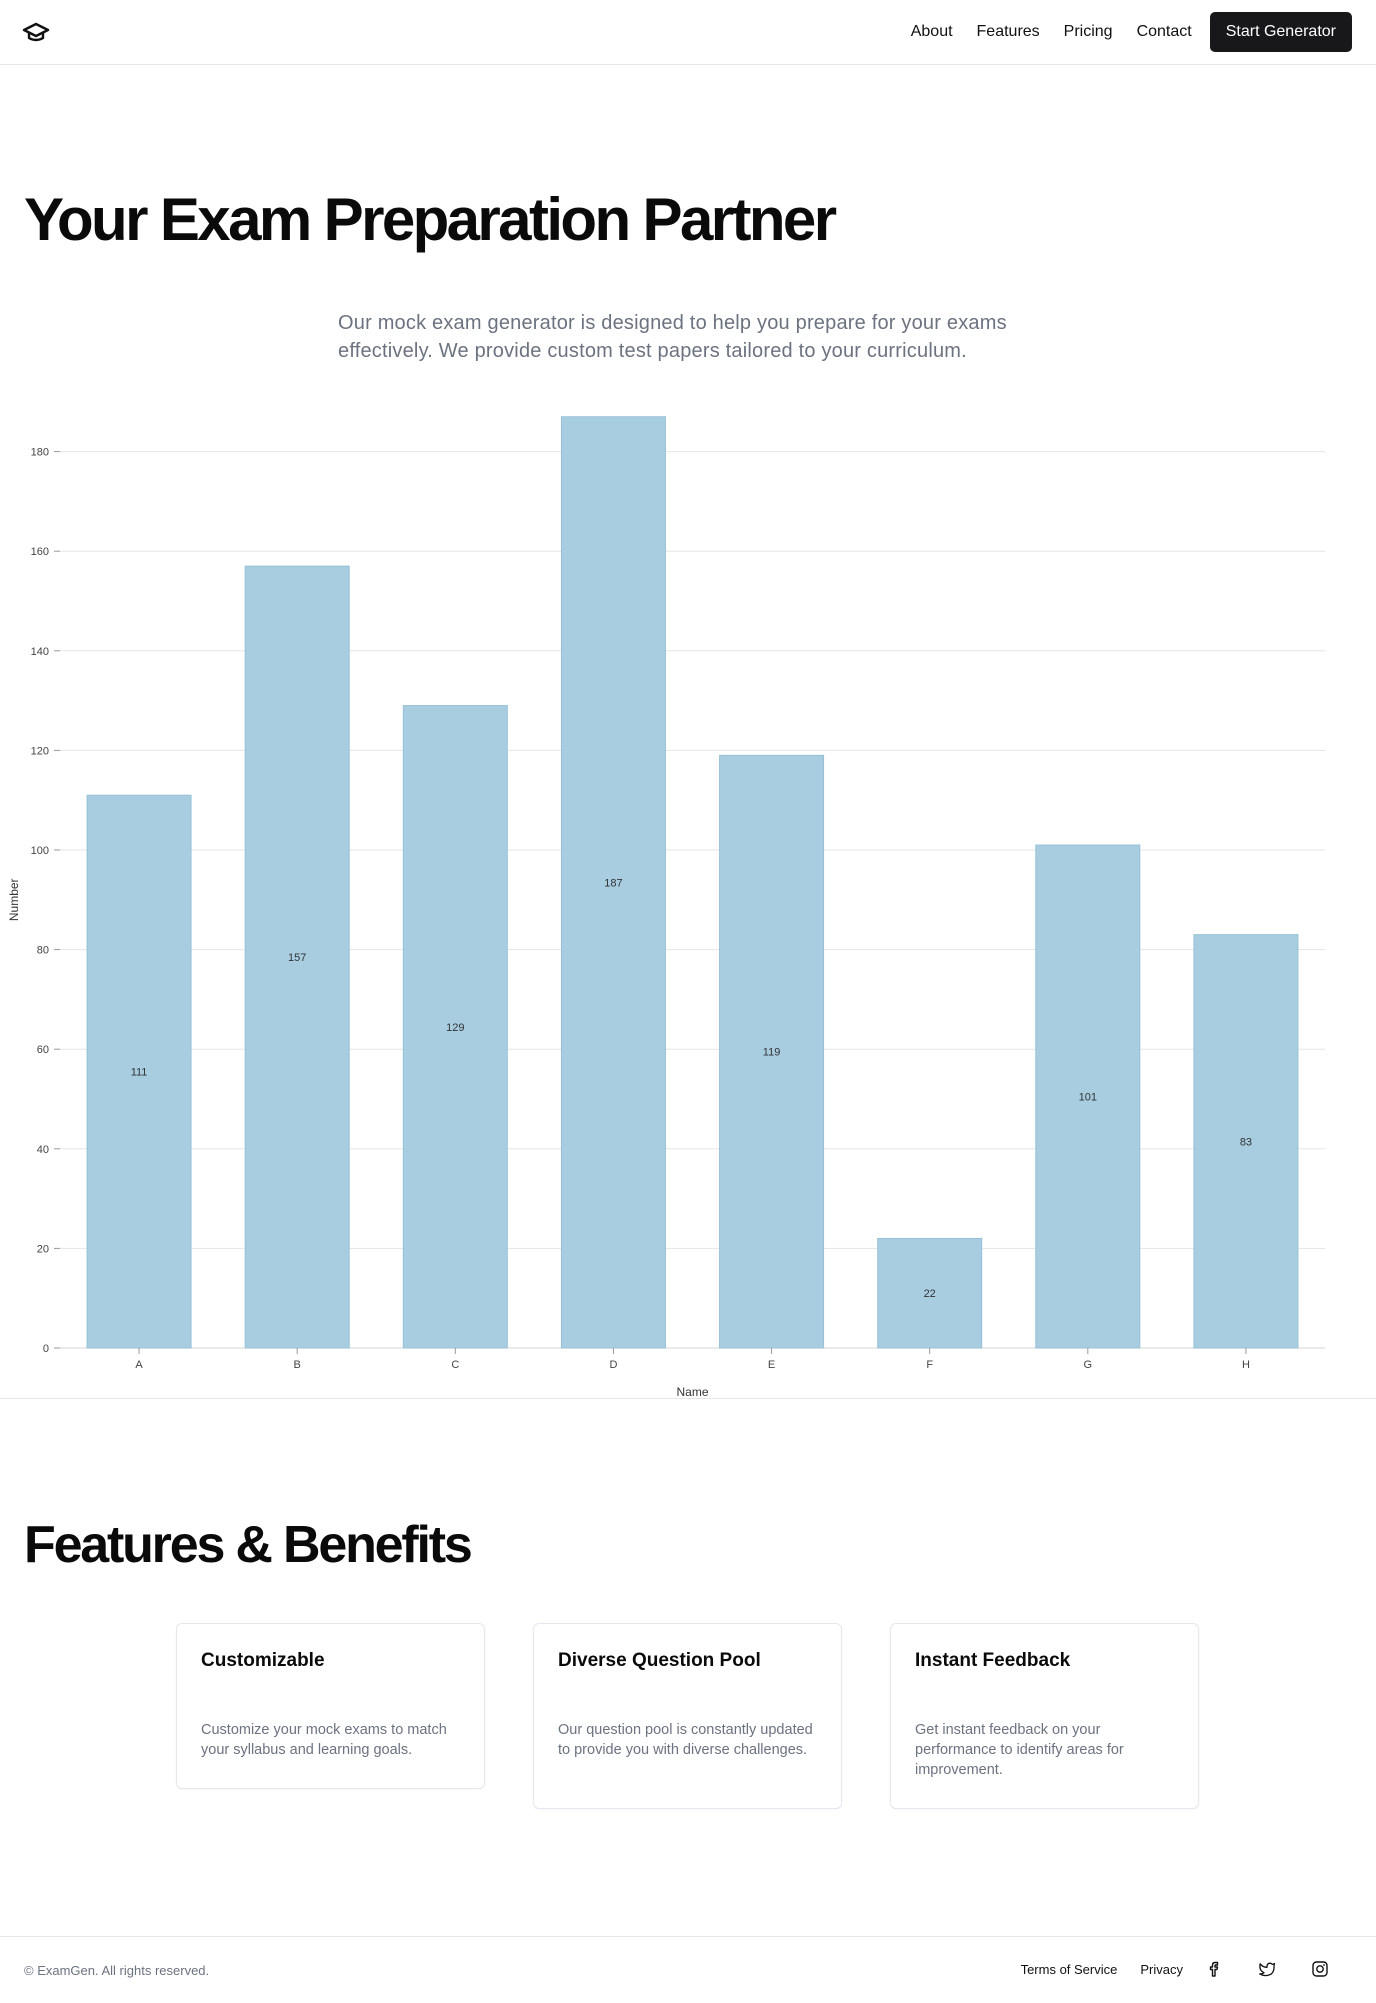 This screenshot has height=2003, width=1376. I want to click on data-label: 22, so click(930, 1294).